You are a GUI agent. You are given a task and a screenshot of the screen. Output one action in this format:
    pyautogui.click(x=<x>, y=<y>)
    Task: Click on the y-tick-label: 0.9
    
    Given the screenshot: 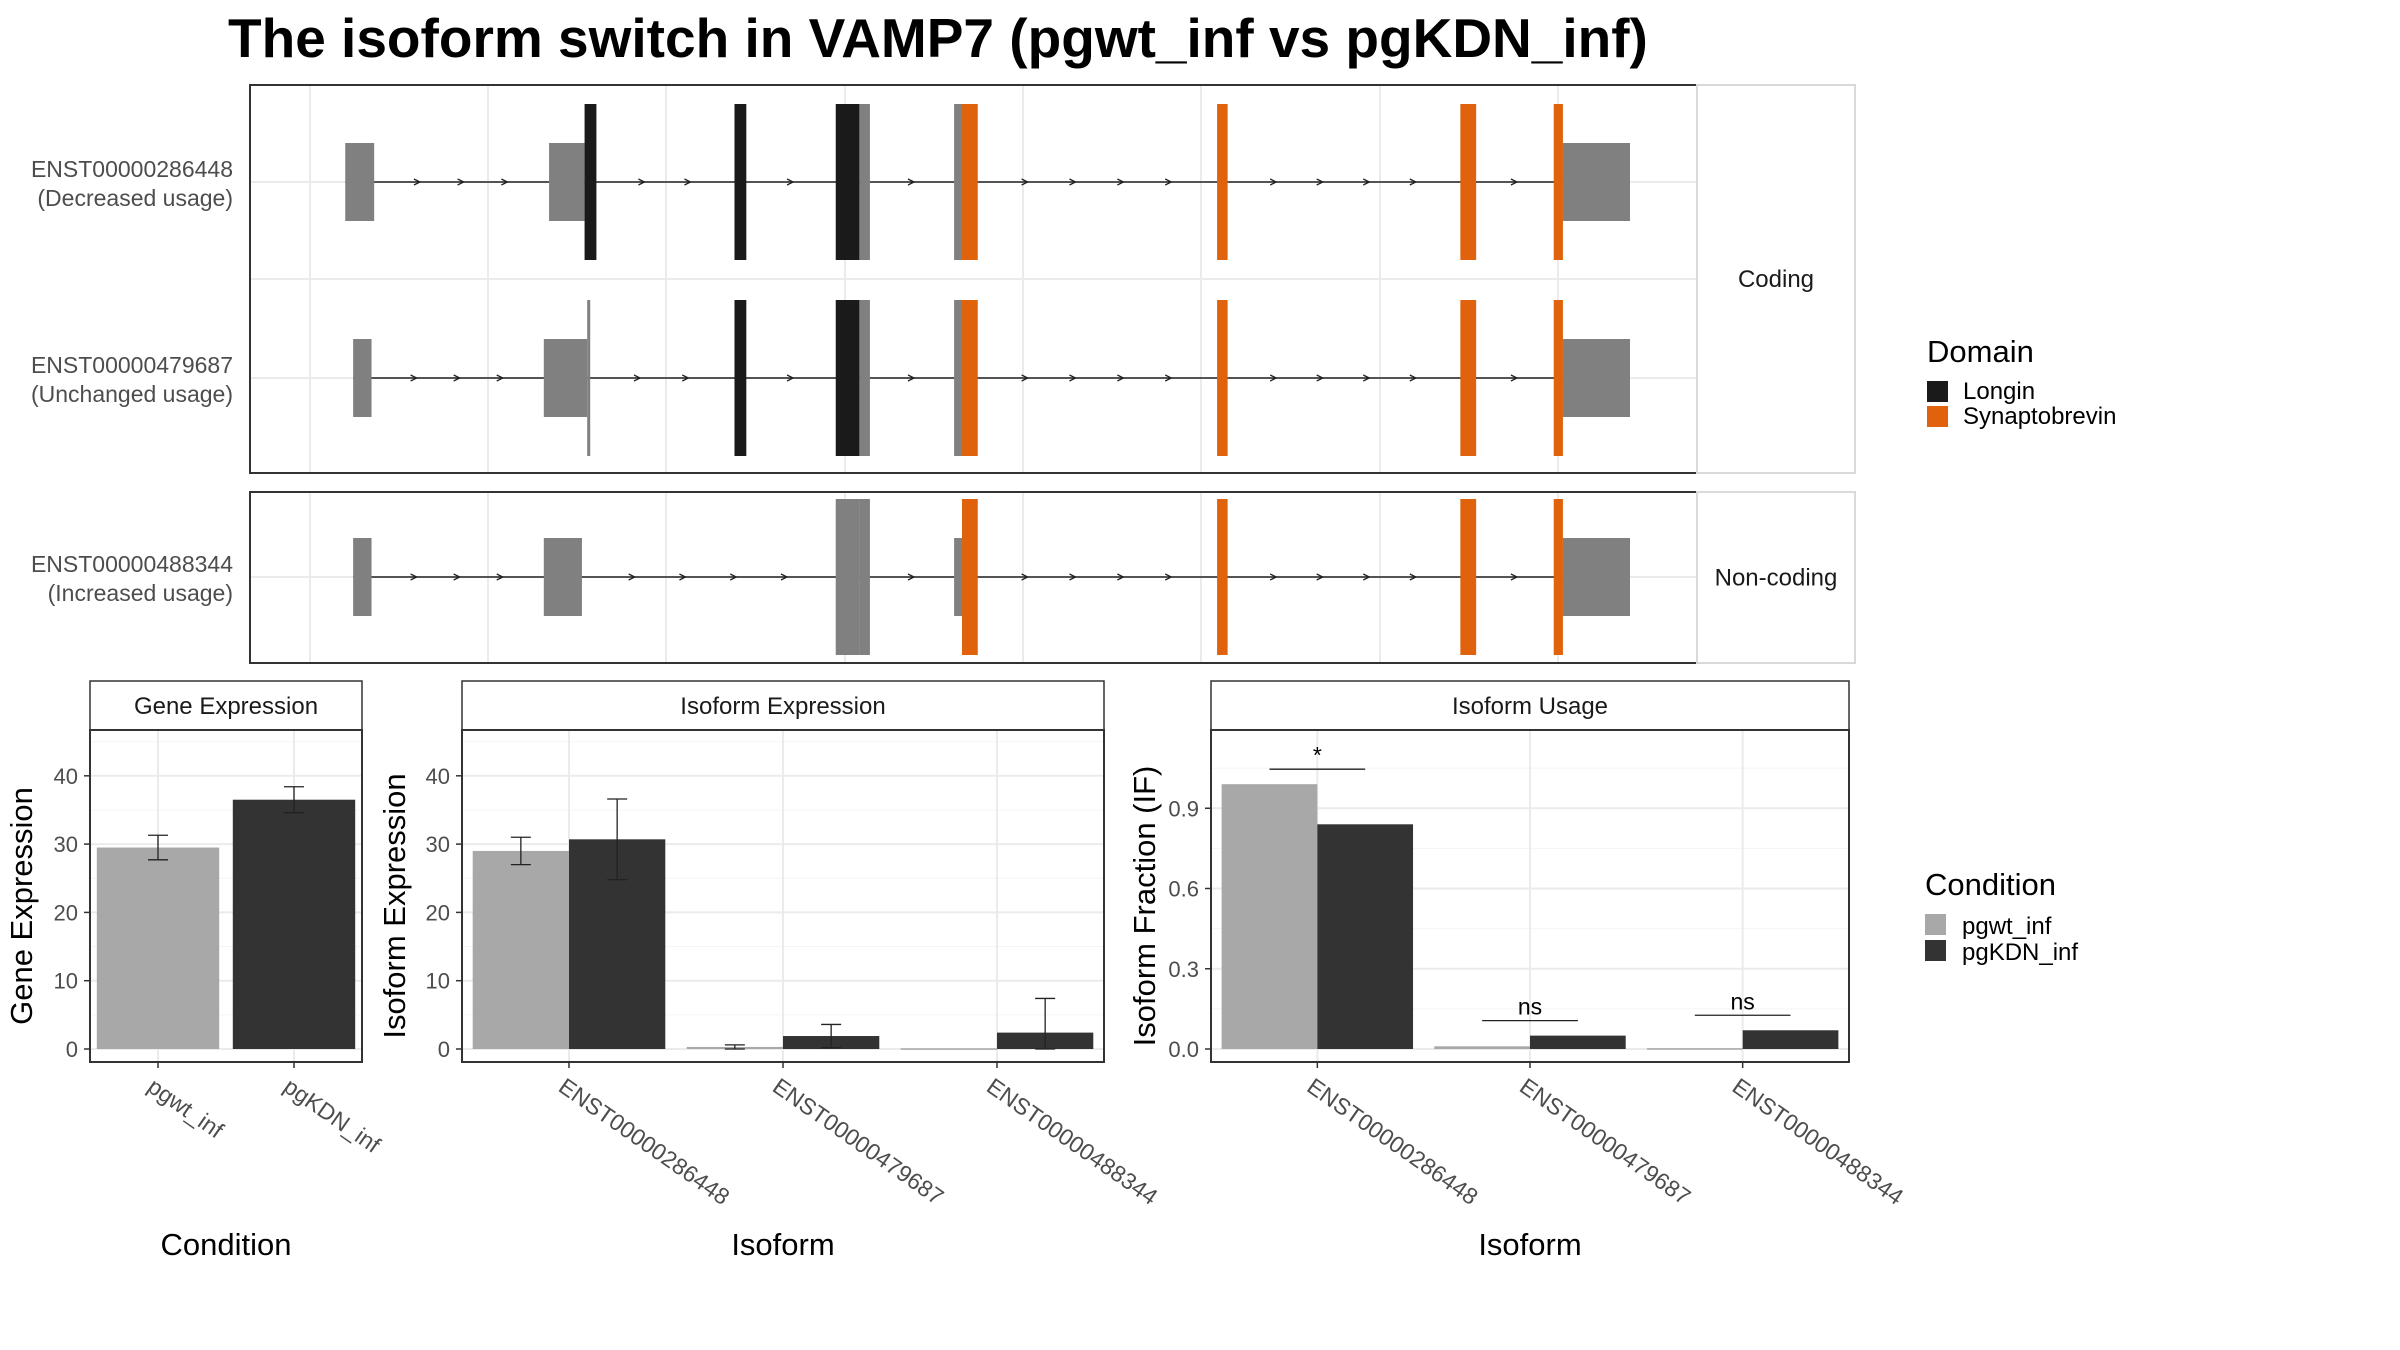 What is the action you would take?
    pyautogui.click(x=1183, y=808)
    